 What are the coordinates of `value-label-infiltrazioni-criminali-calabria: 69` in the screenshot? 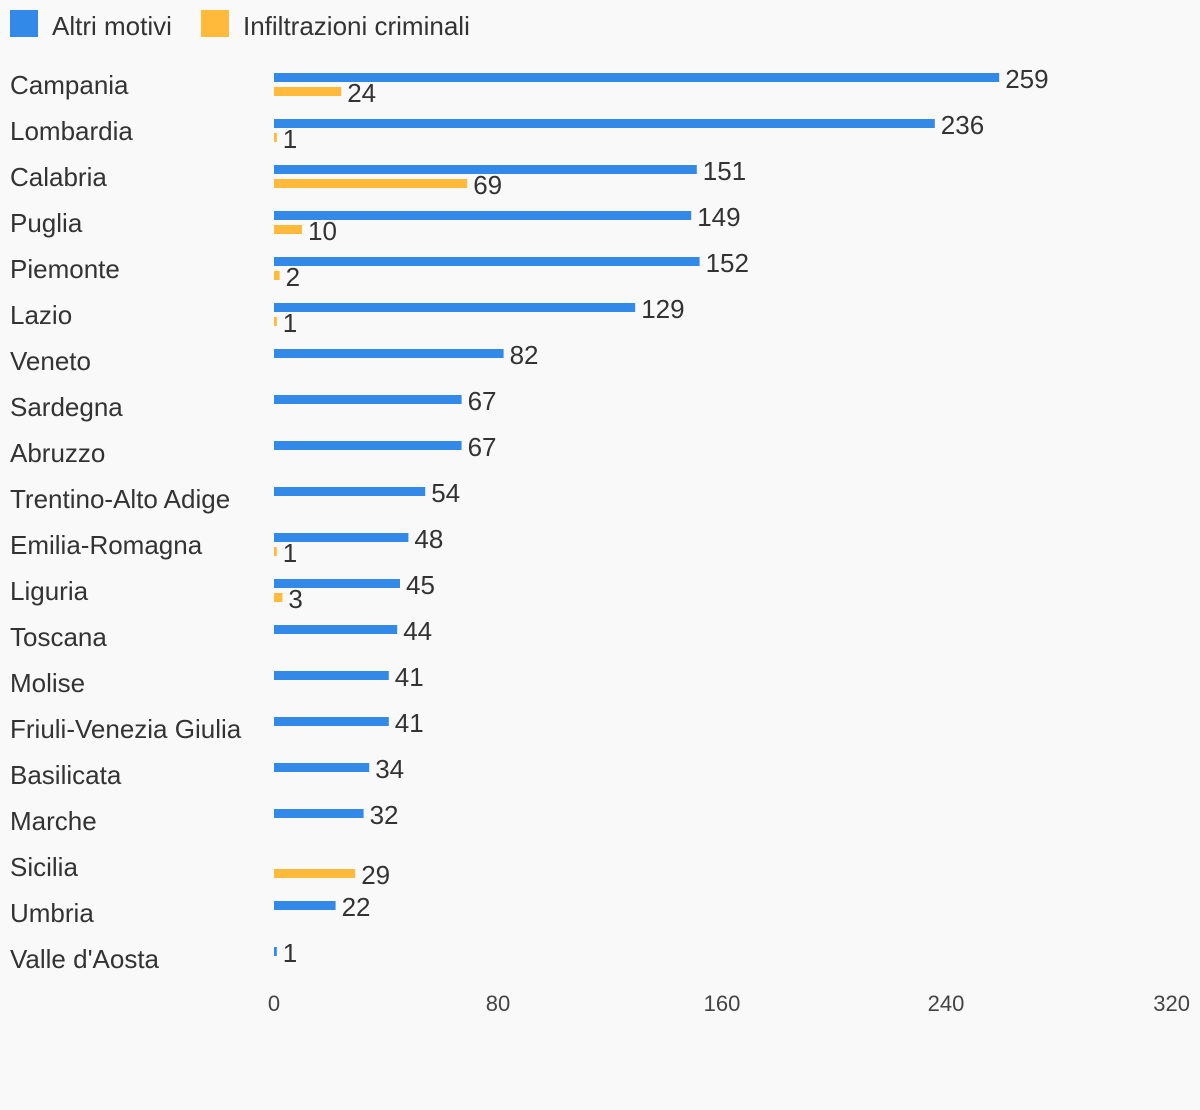 It's located at (487, 185).